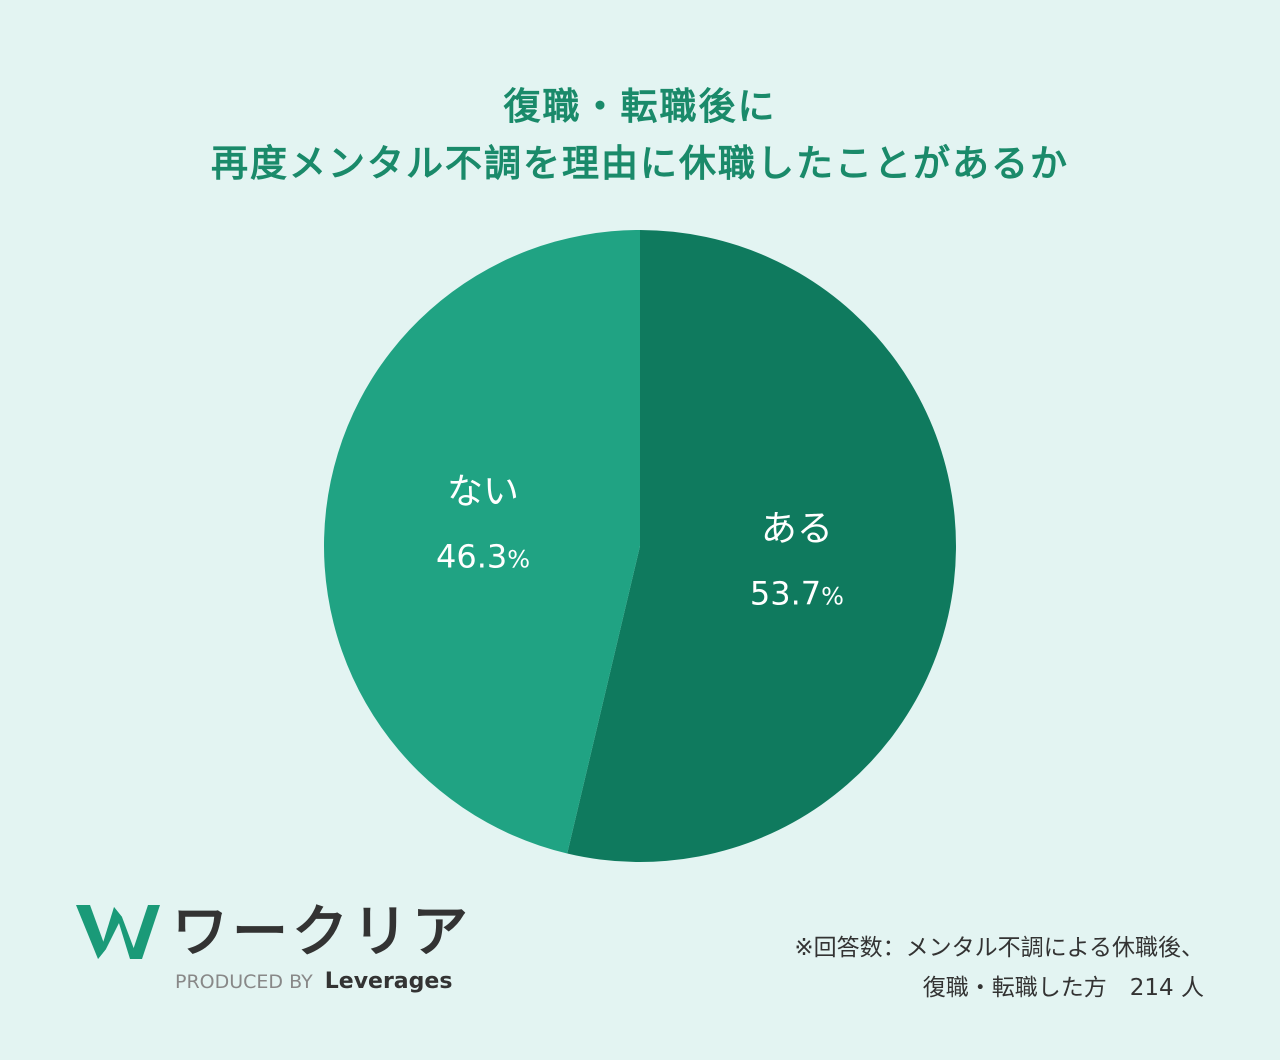 The image size is (1280, 1060). Describe the element at coordinates (483, 492) in the screenshot. I see `slice-label-2: ない` at that location.